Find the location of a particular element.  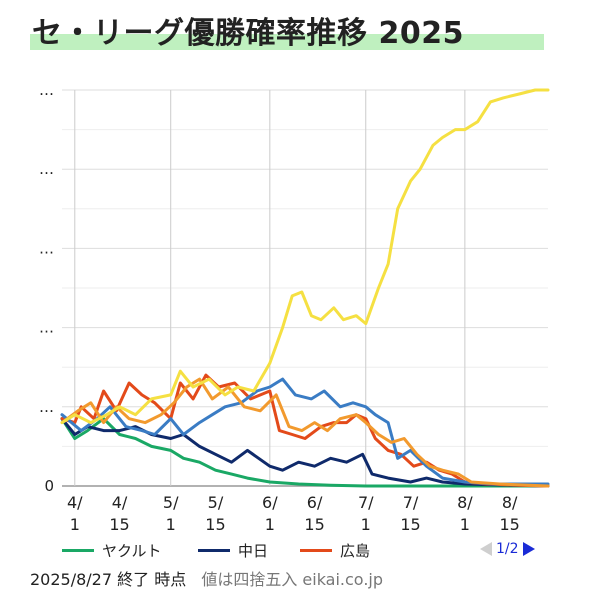

legend-label: 中日 is located at coordinates (253, 551).